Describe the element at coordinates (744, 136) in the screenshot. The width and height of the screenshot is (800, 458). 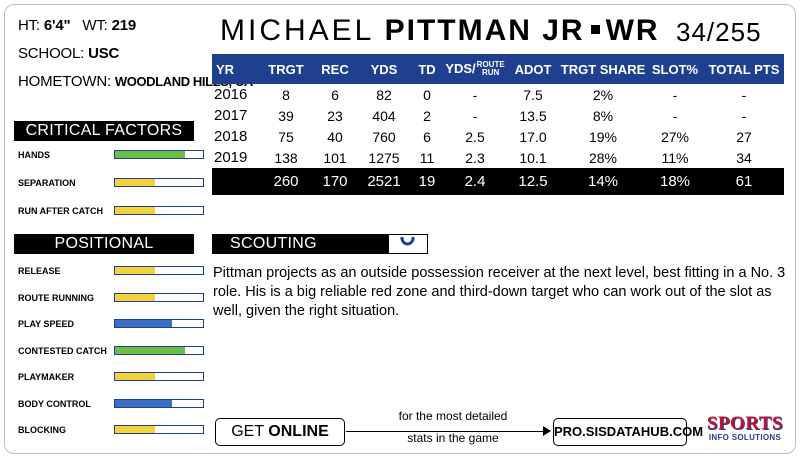
I see `stats-cell: 27` at that location.